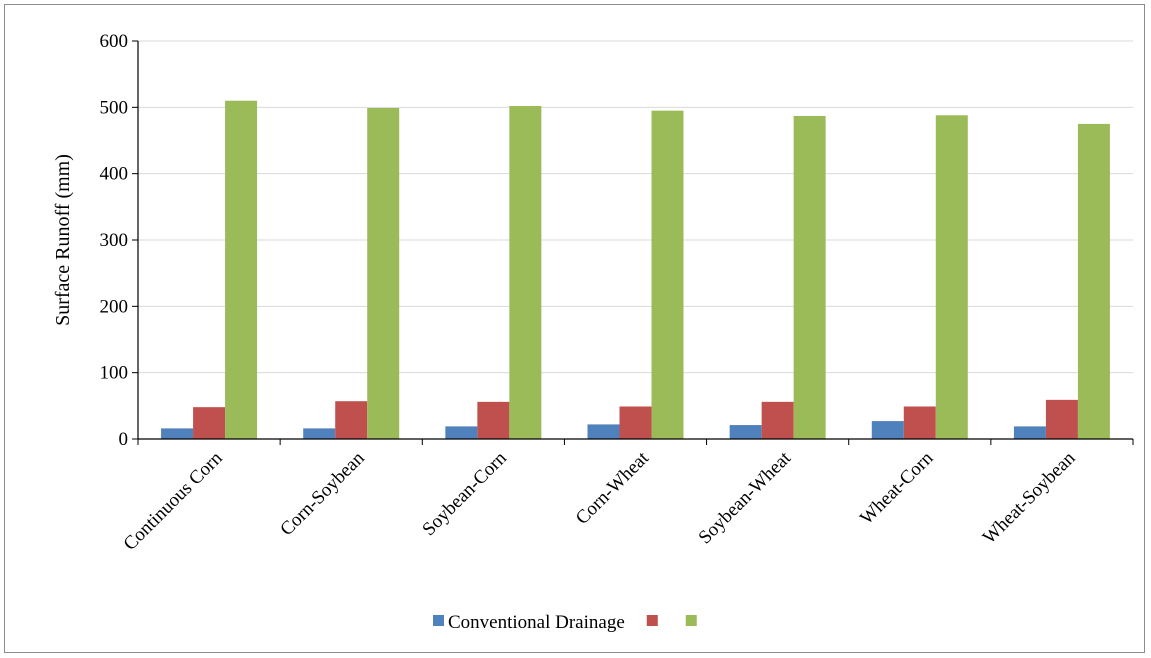  I want to click on y-tick-label: 200, so click(114, 306).